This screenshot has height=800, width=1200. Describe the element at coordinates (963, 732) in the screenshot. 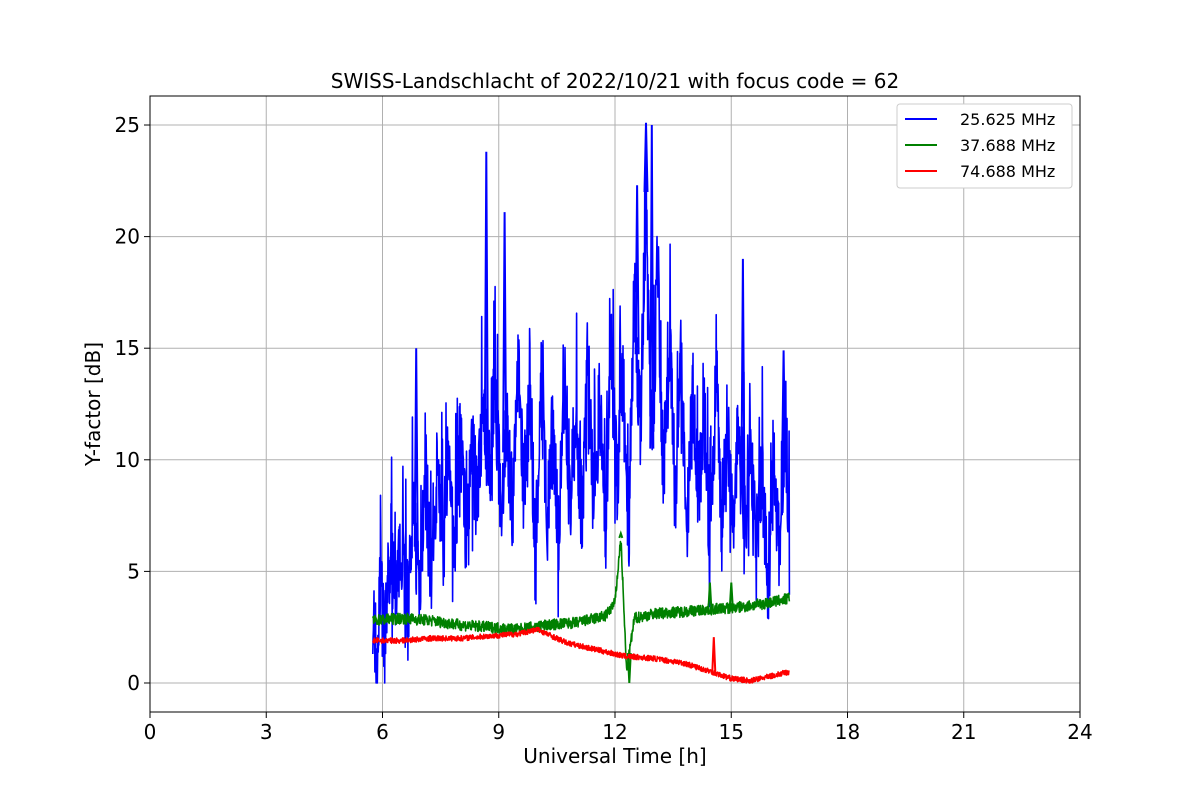

I see `x-tick-label: 21` at that location.